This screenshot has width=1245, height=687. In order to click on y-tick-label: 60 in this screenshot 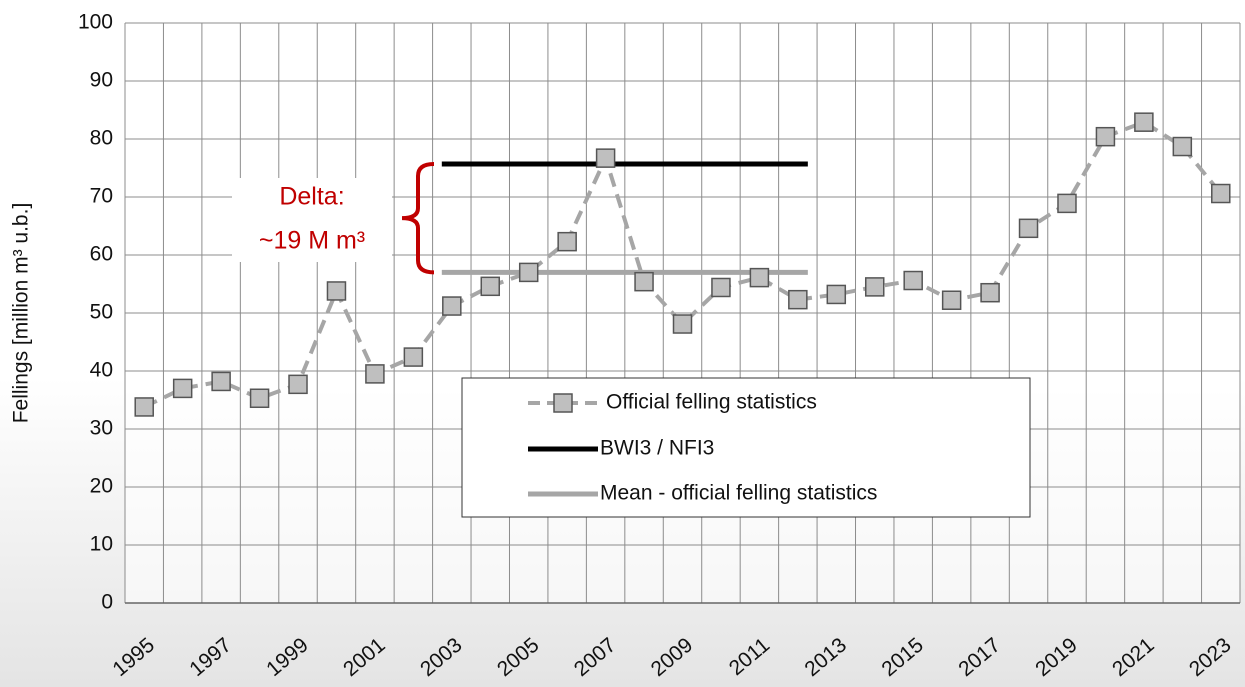, I will do `click(101, 254)`.